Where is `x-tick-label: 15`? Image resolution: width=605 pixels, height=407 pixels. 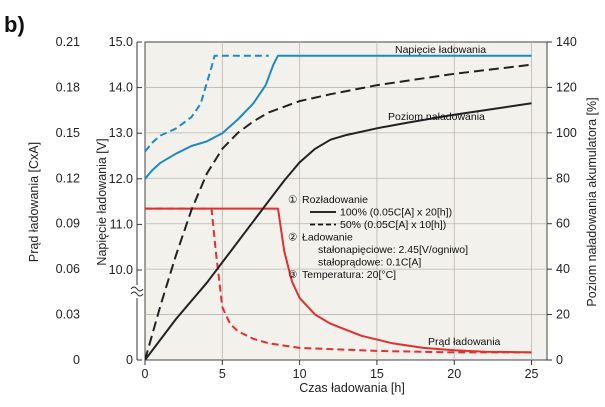 x-tick-label: 15 is located at coordinates (377, 374).